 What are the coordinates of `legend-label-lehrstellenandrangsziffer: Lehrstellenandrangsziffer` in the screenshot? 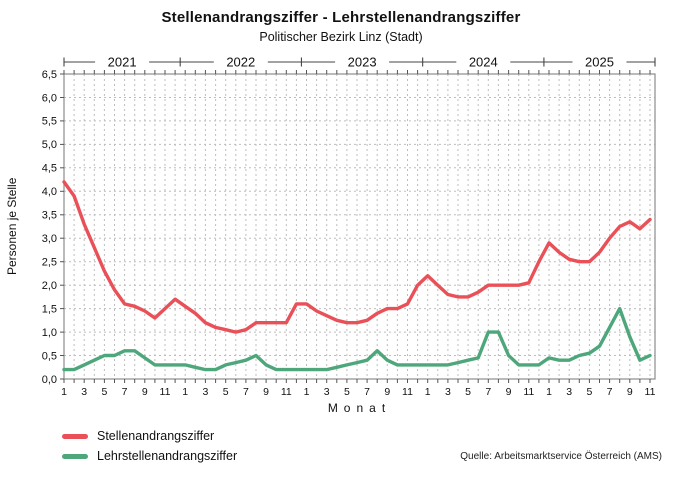 It's located at (167, 456).